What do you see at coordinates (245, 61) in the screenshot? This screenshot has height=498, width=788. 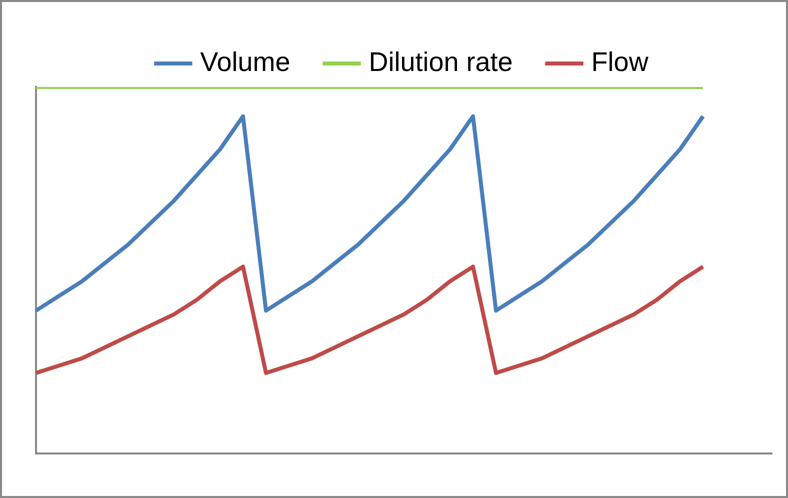 I see `legend-label: Volume` at bounding box center [245, 61].